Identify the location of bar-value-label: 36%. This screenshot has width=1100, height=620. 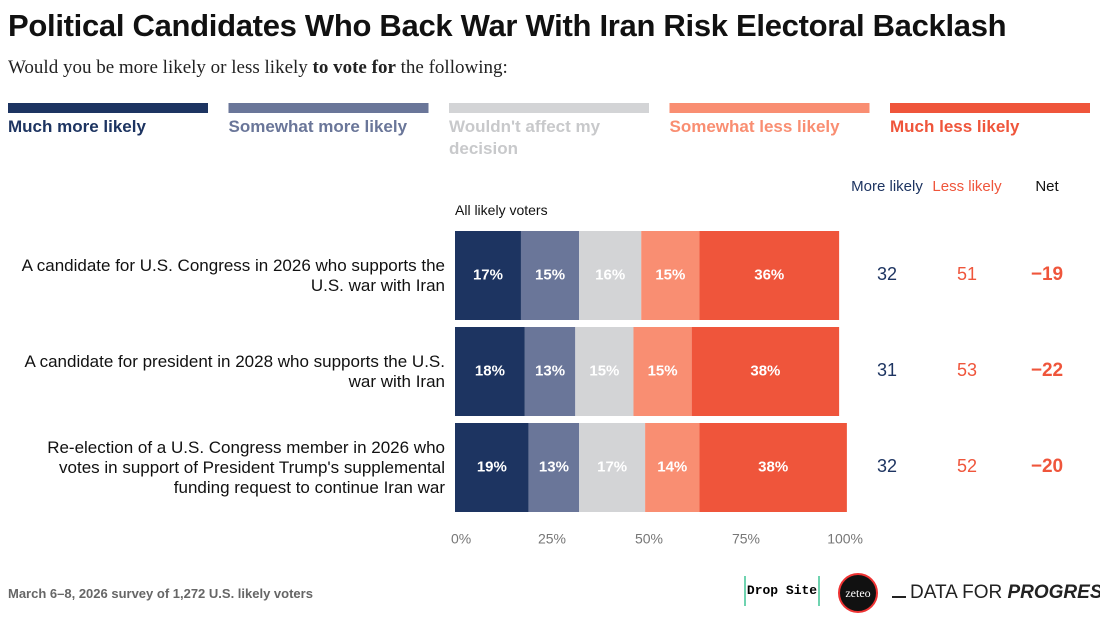
(769, 274).